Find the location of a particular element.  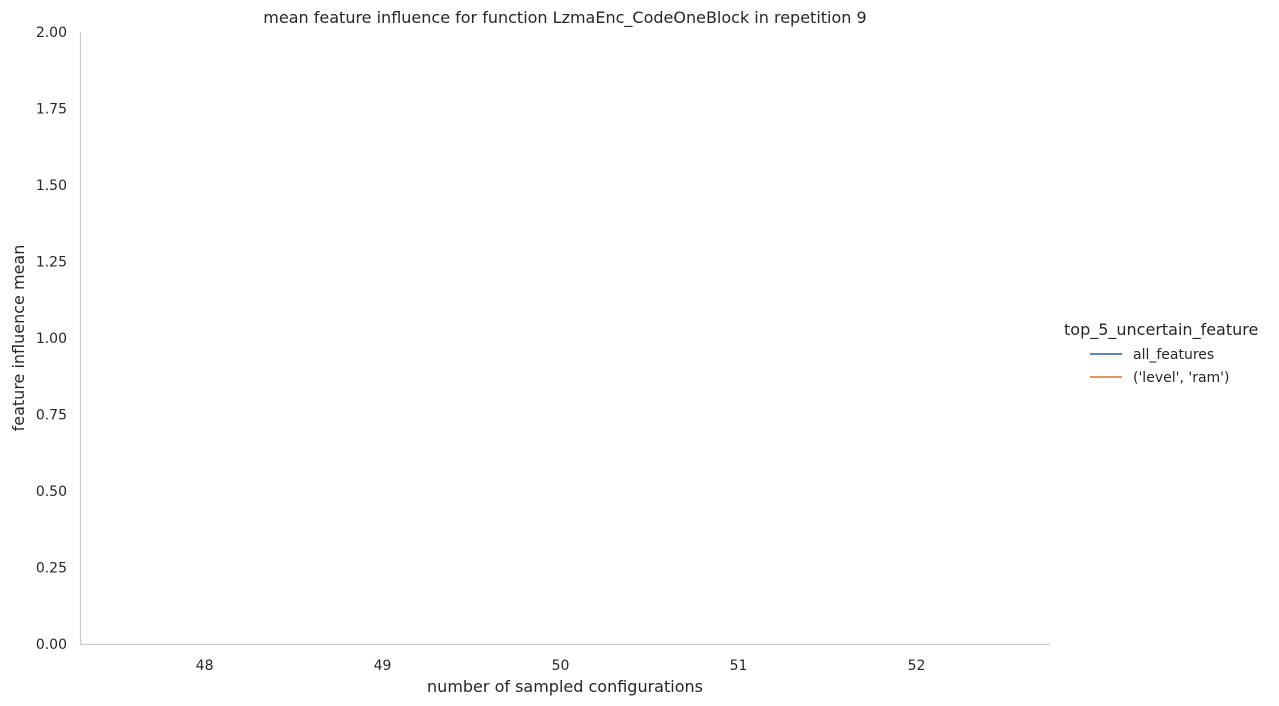

y-tick-label: 0.75 is located at coordinates (51, 416).